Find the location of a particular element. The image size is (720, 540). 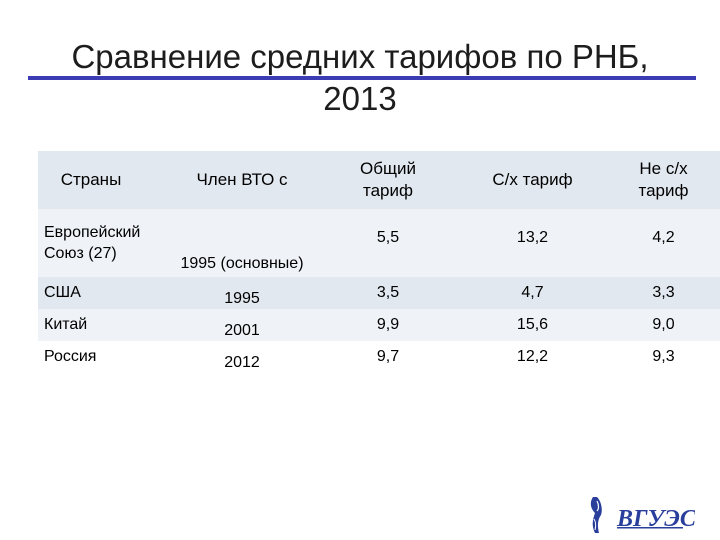

logo-underline is located at coordinates (650, 528).